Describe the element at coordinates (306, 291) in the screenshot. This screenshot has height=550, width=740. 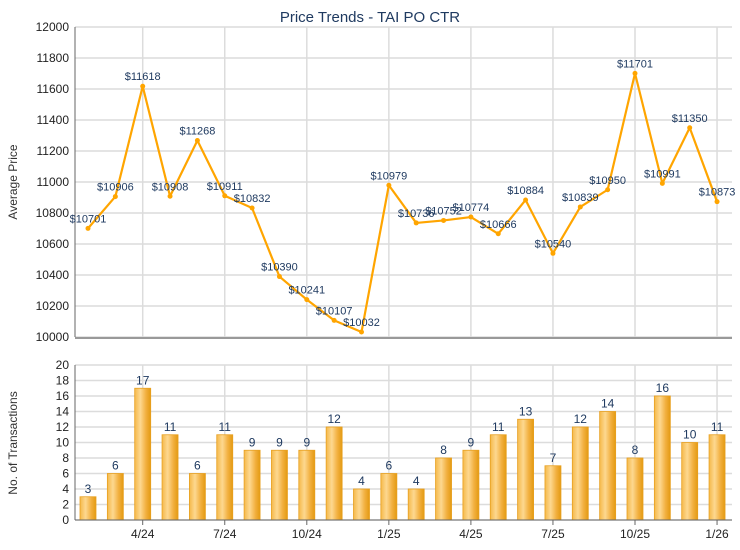
I see `price-data-label: $10241` at that location.